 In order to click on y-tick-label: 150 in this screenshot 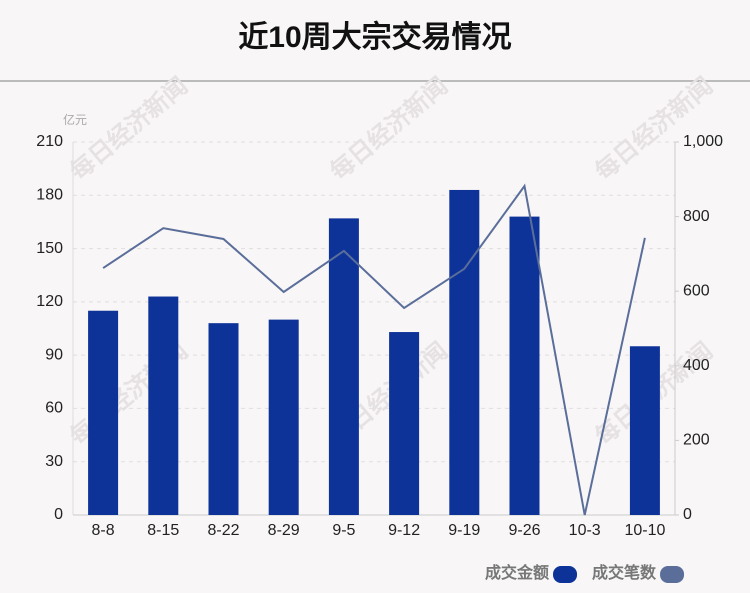, I will do `click(49, 248)`.